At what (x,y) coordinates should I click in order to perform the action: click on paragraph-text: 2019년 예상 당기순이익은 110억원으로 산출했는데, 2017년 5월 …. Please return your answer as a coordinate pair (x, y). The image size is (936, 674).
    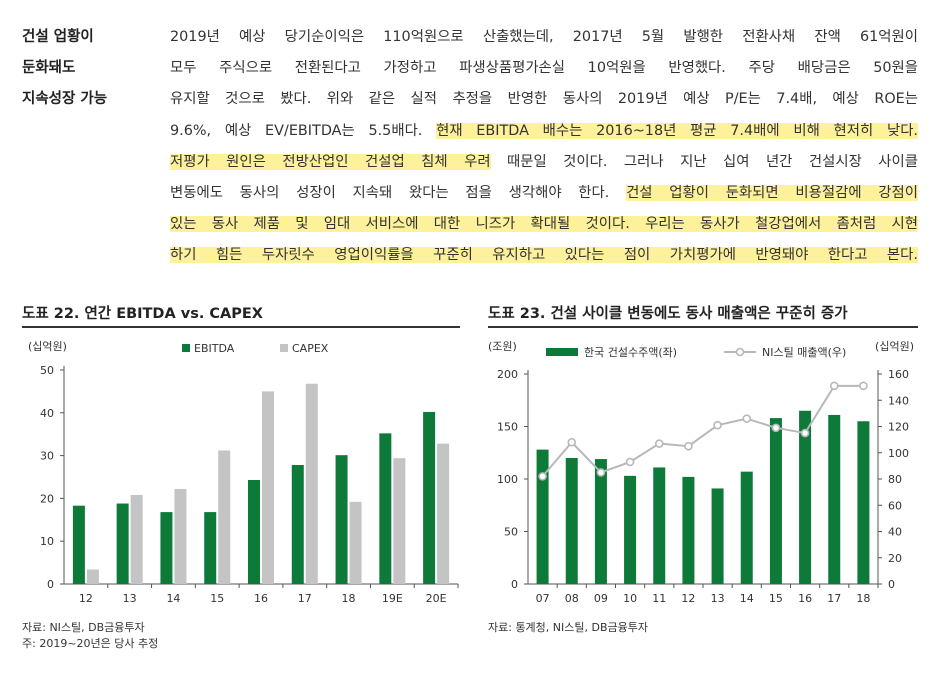
    Looking at the image, I should click on (544, 37).